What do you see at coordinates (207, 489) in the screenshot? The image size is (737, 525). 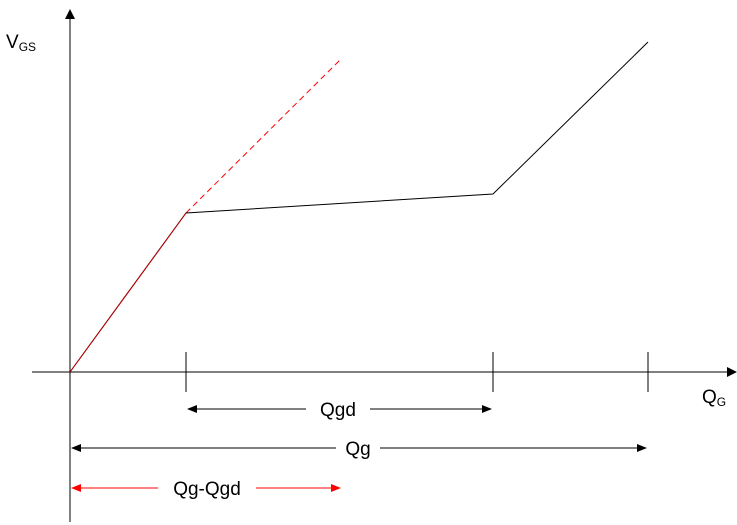 I see `qg-minus-qgd-label: Qg-Qgd` at bounding box center [207, 489].